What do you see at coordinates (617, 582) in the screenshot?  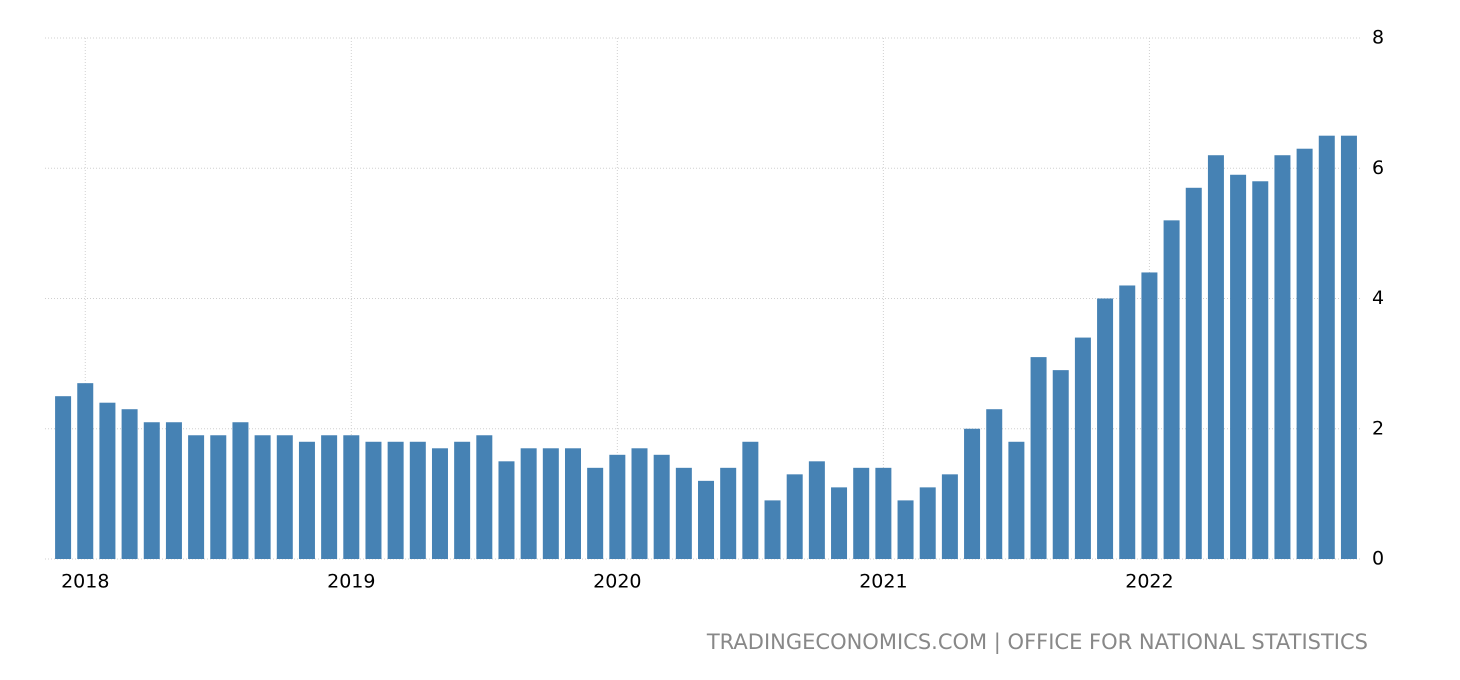 I see `x-tick-label: 2020` at bounding box center [617, 582].